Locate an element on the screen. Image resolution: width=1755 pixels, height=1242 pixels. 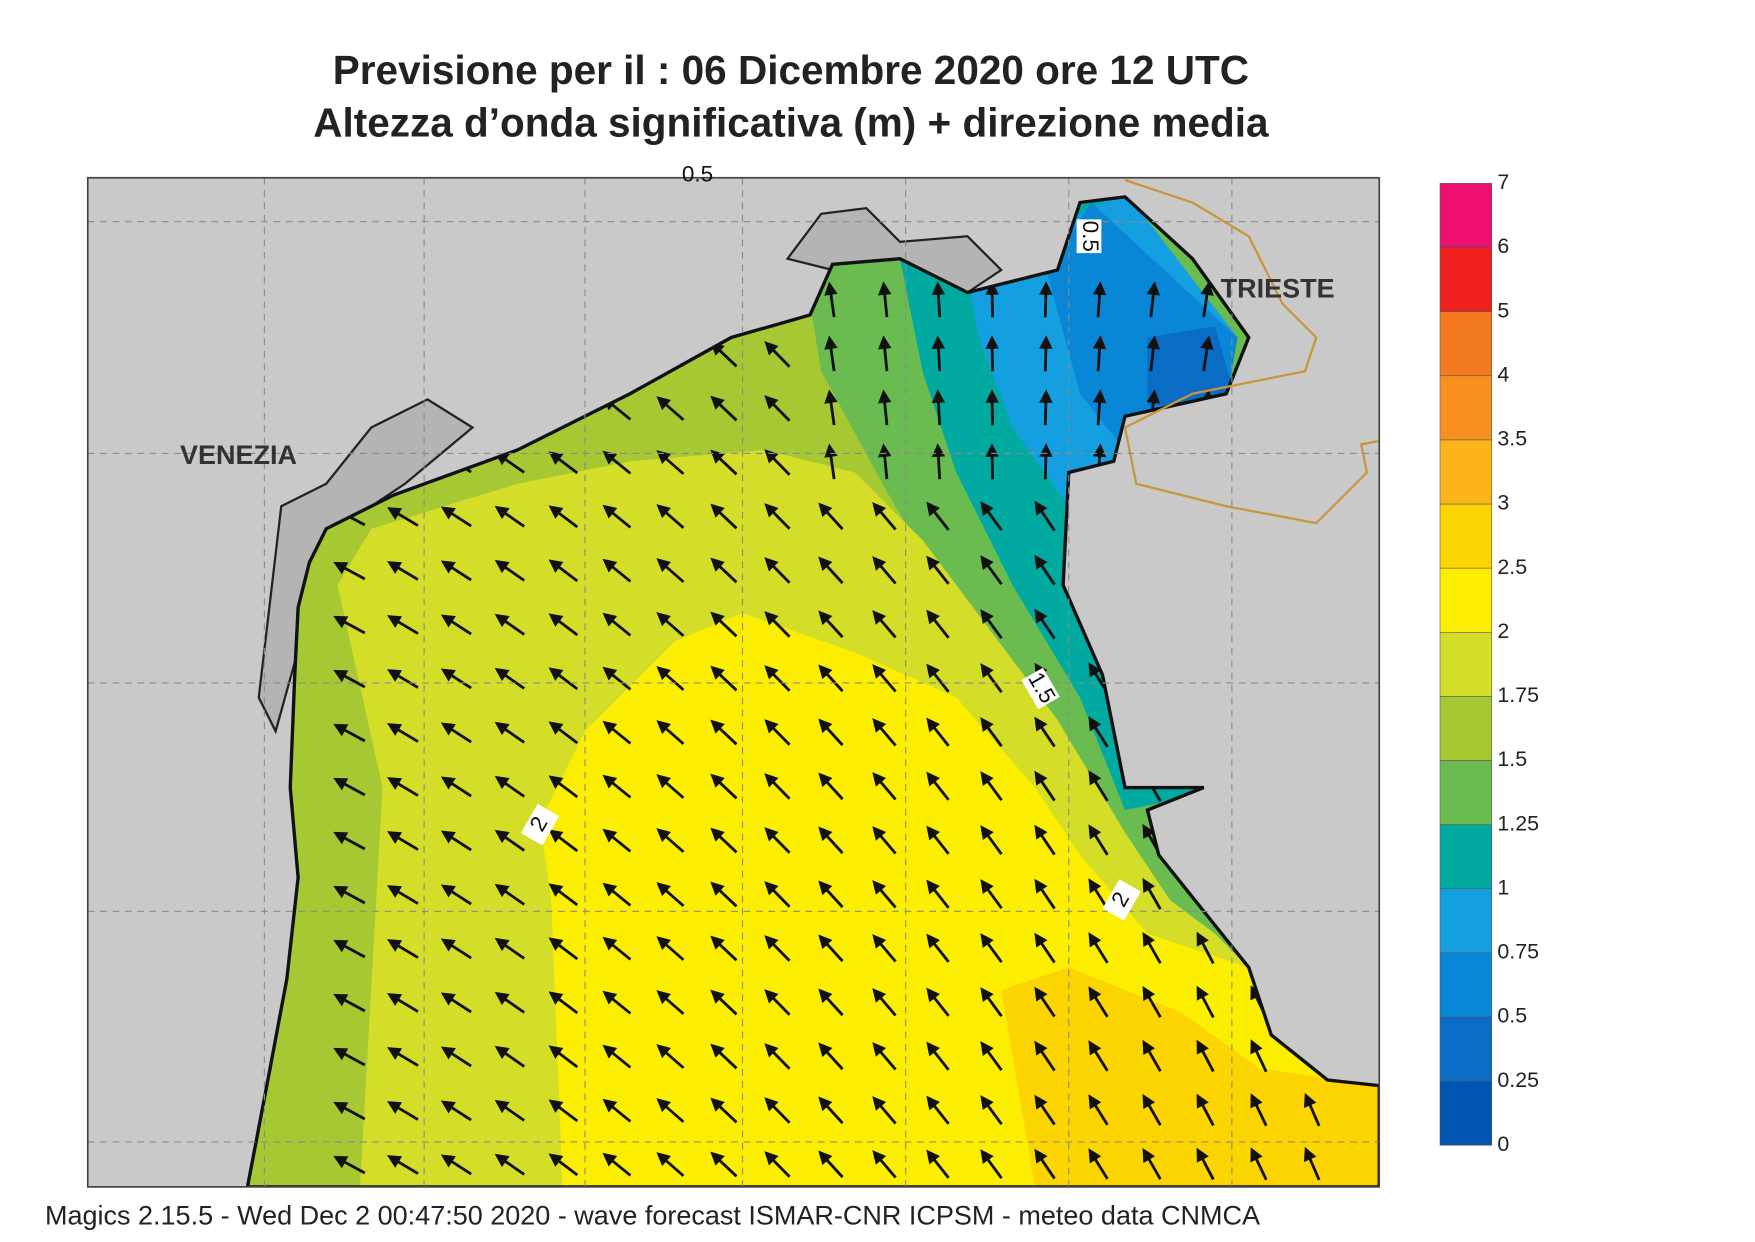
colorbar-tick-label: 3.5 is located at coordinates (1512, 439).